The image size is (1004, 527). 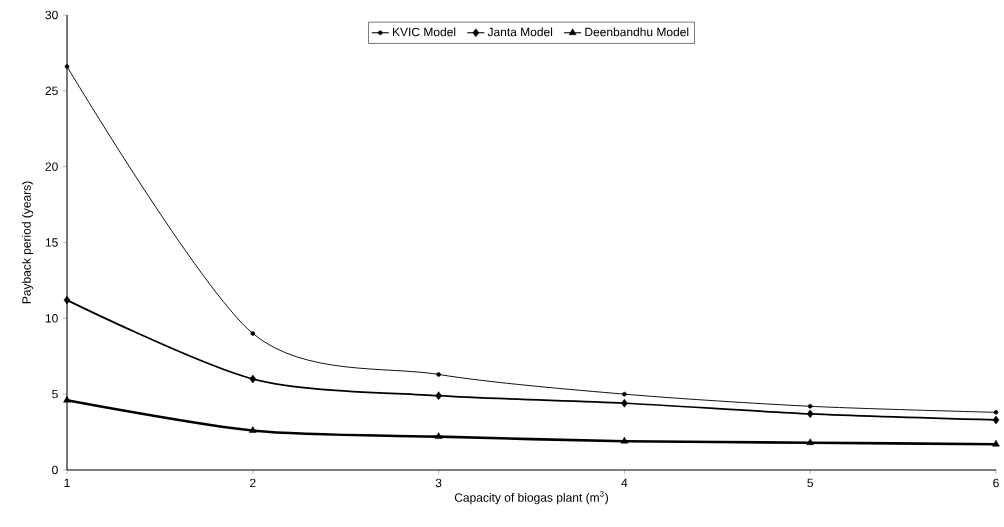 What do you see at coordinates (67, 482) in the screenshot?
I see `x-tick-label: 1` at bounding box center [67, 482].